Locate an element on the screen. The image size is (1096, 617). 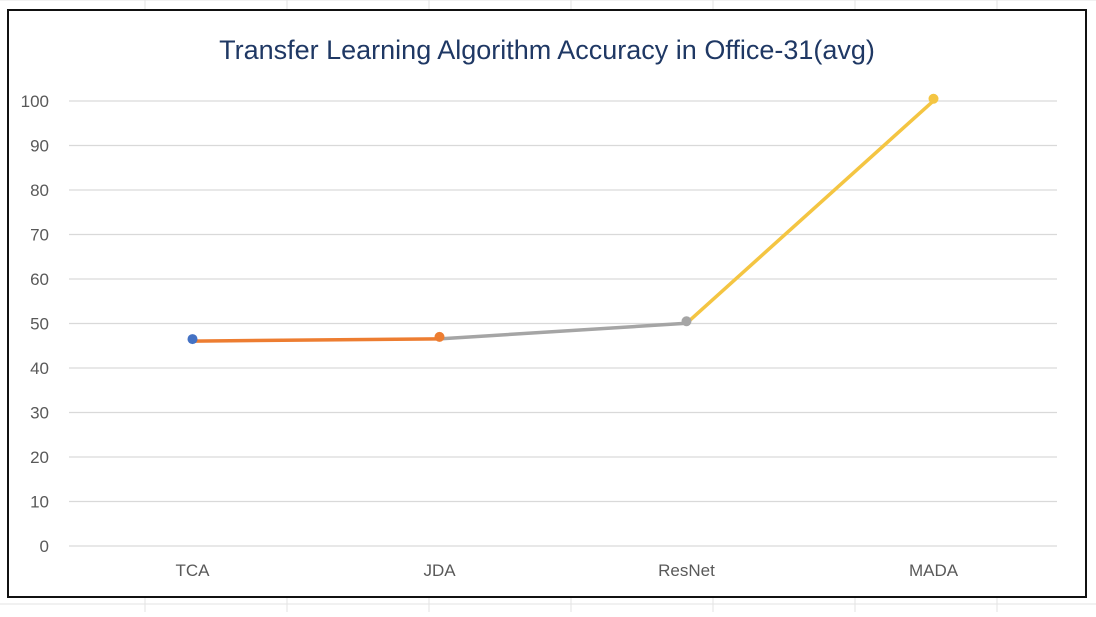
y-axis-tick-labels: 0 10 20 30 40 50 60 70 80 90 100 is located at coordinates (35, 324).